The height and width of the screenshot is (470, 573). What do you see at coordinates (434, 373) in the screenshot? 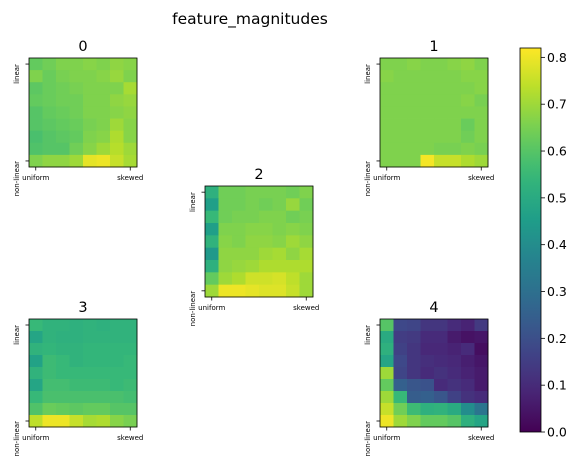
I see `panel-frame` at bounding box center [434, 373].